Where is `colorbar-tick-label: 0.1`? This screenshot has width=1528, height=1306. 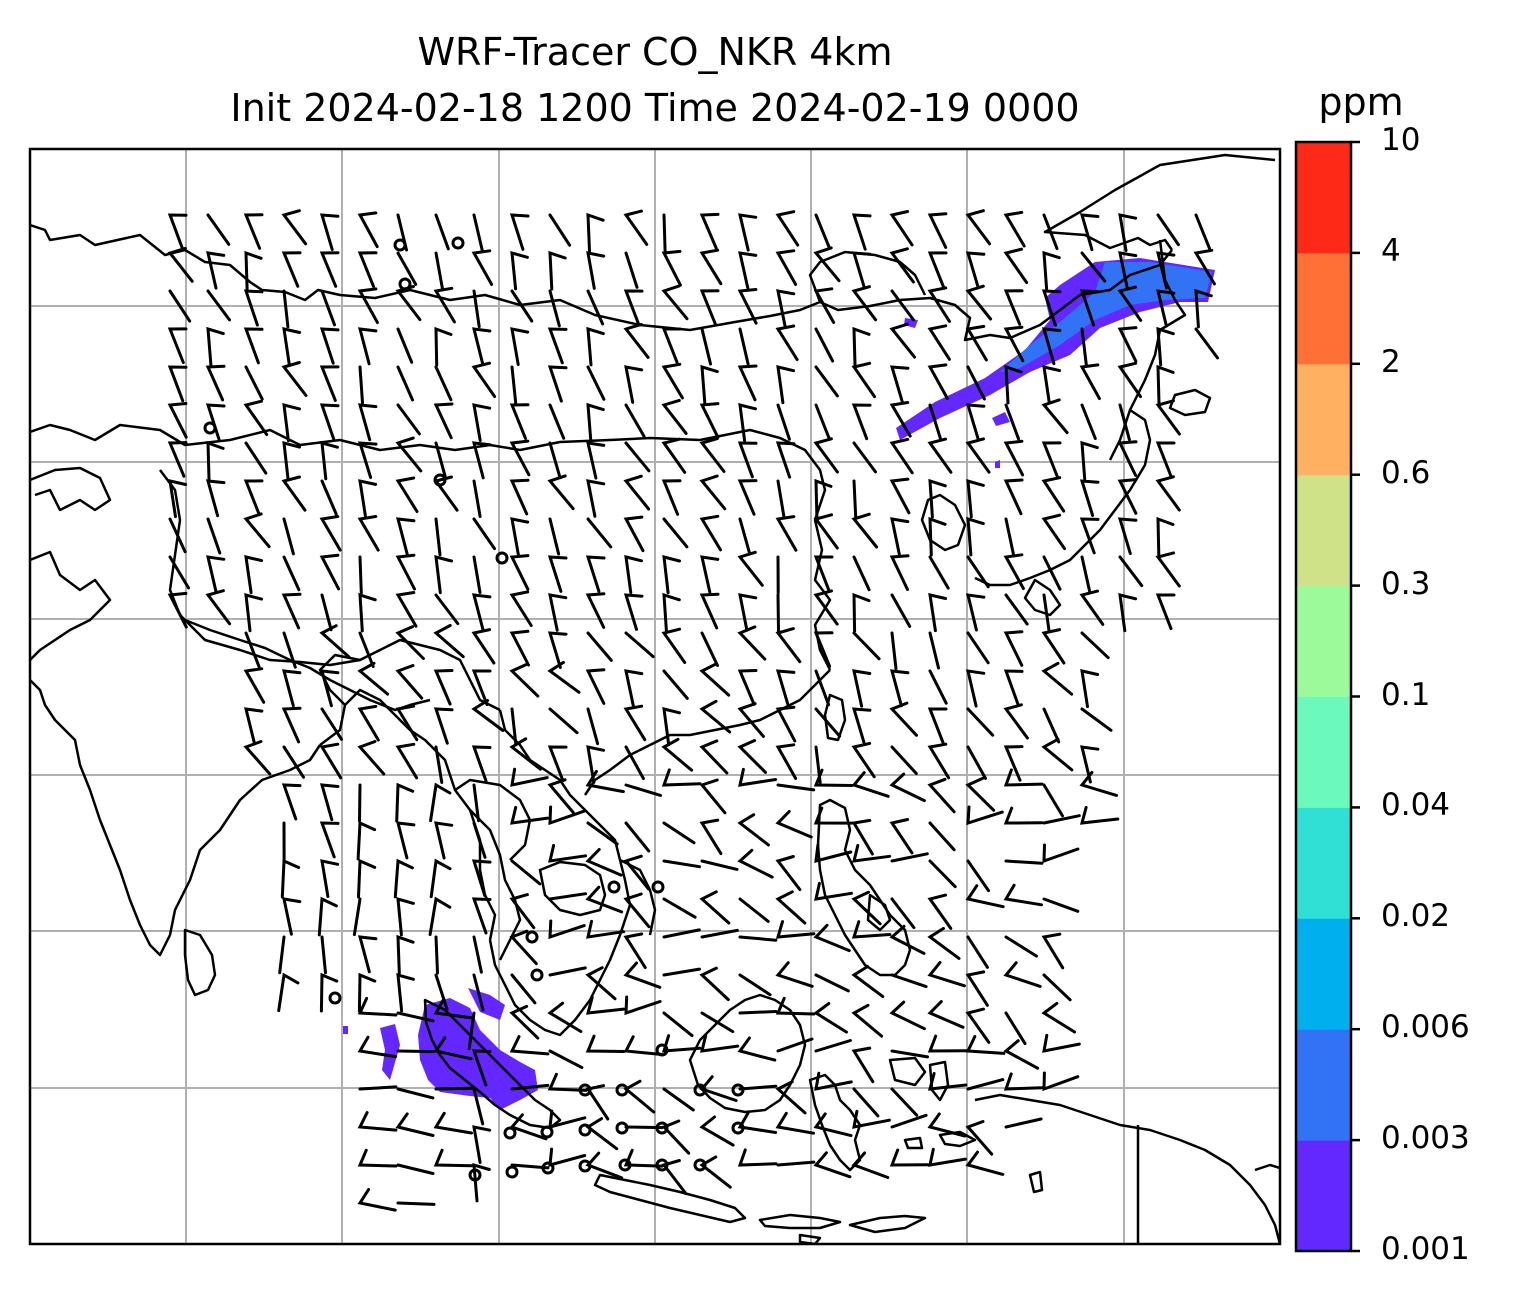 colorbar-tick-label: 0.1 is located at coordinates (1406, 694).